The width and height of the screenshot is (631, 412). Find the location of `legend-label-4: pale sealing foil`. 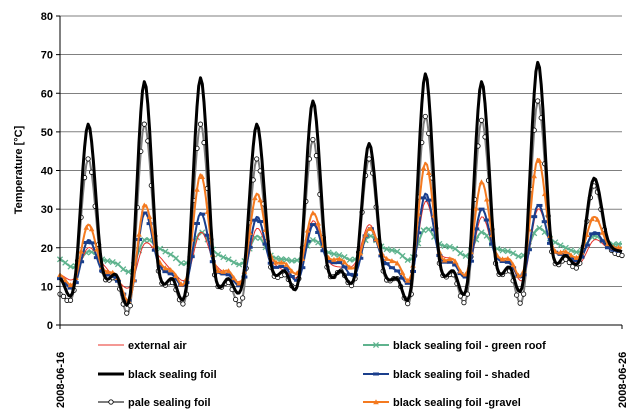

legend-label-4: pale sealing foil is located at coordinates (169, 403).